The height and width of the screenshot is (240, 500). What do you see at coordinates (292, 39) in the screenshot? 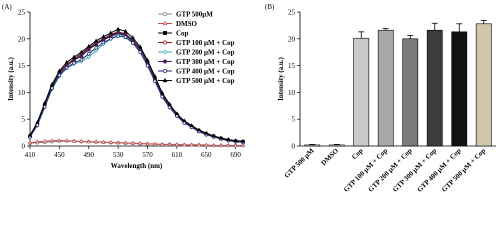
I see `y-tick-label: 20` at bounding box center [292, 39].